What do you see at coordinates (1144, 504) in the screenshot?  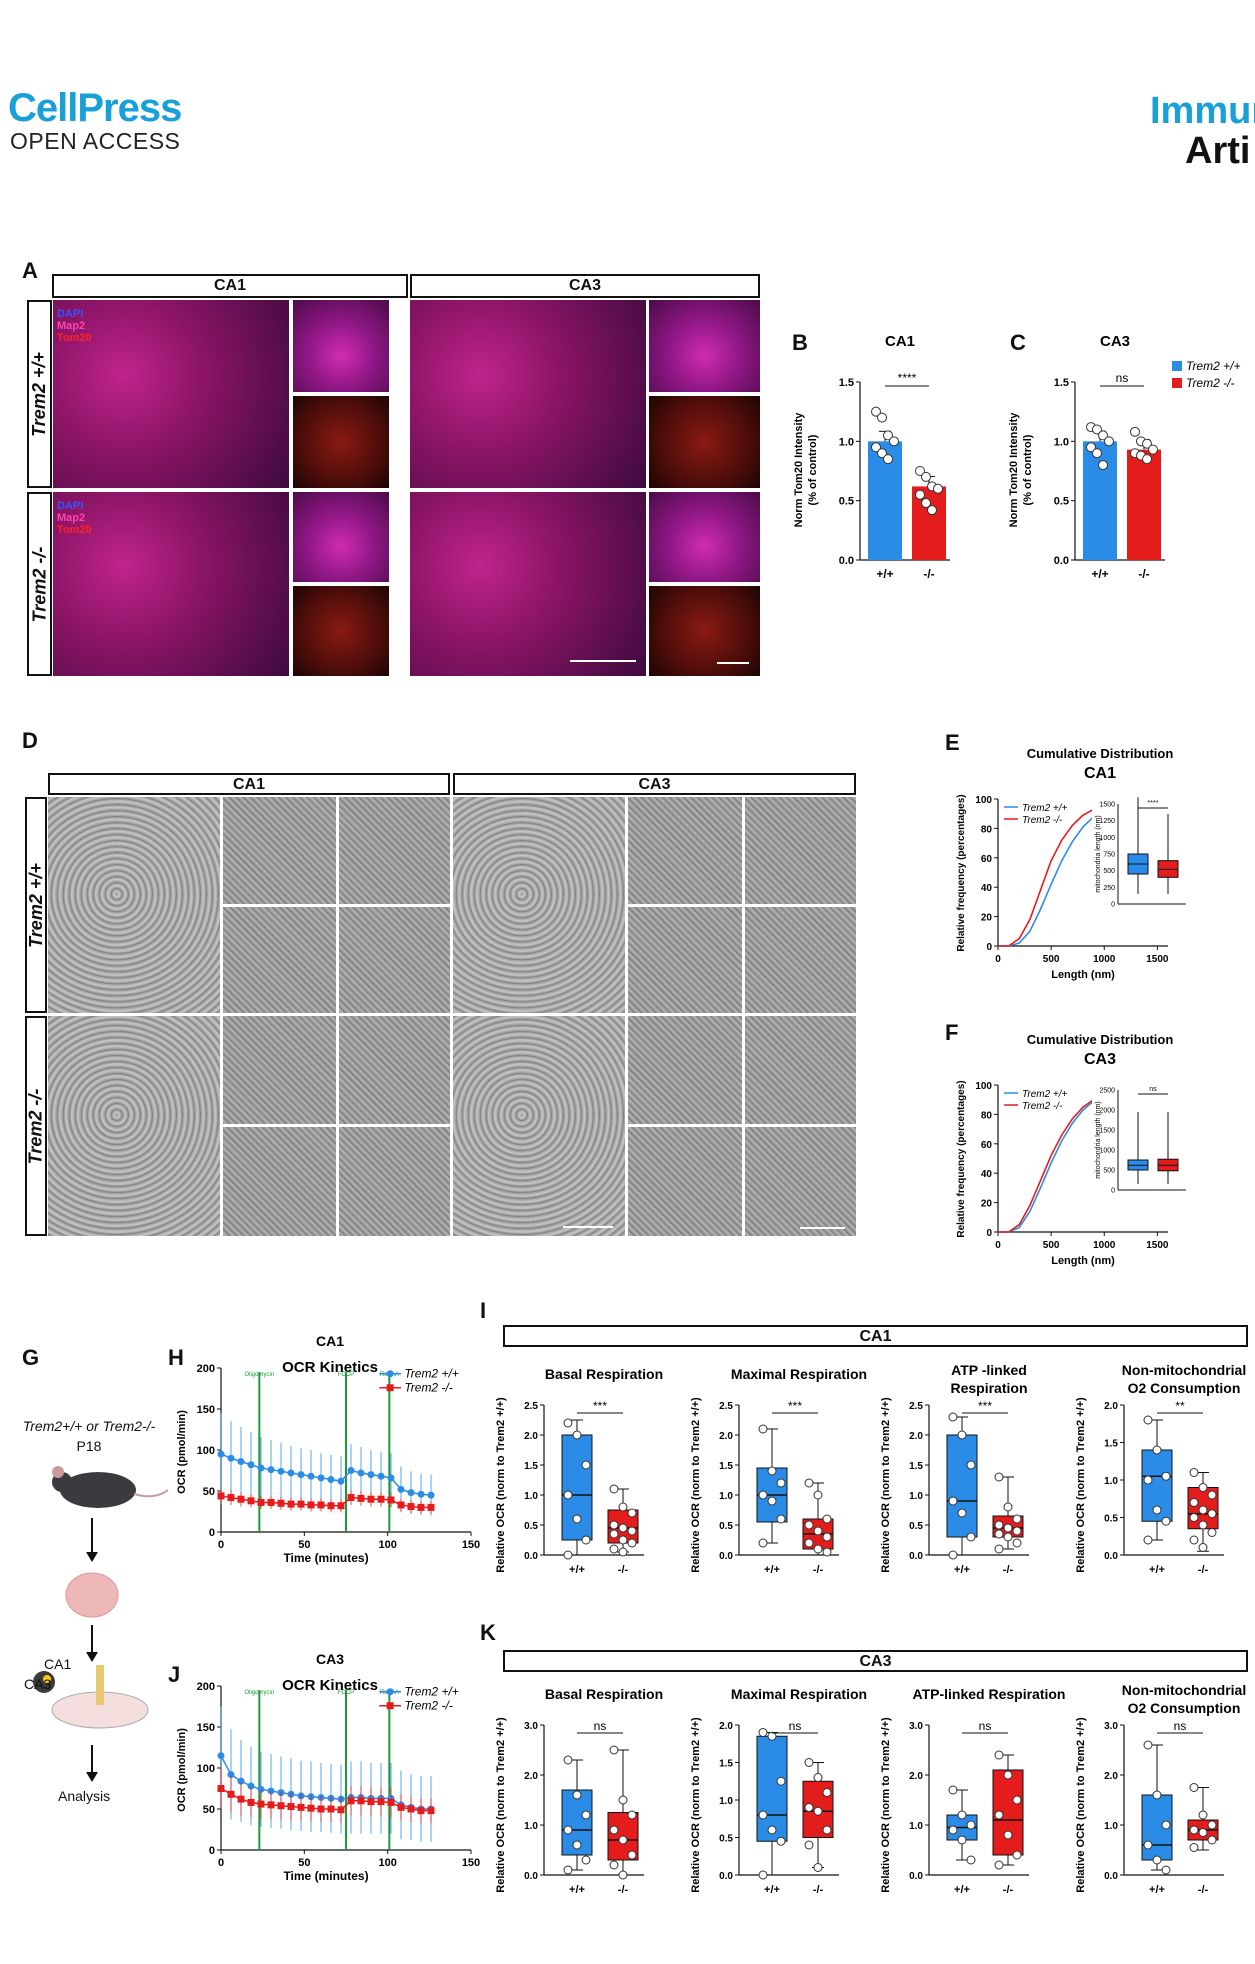 I see `bar` at bounding box center [1144, 504].